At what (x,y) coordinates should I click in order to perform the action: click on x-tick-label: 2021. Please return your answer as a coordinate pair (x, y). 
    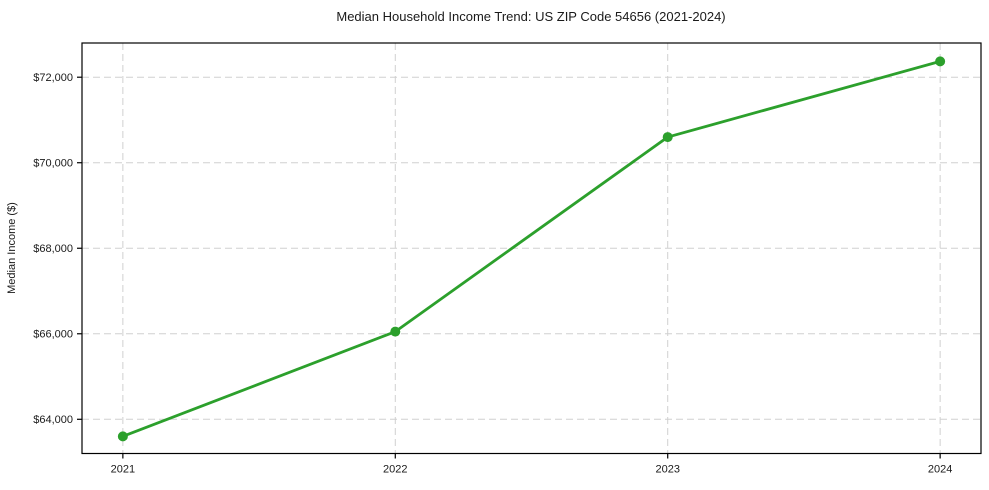
    Looking at the image, I should click on (123, 470).